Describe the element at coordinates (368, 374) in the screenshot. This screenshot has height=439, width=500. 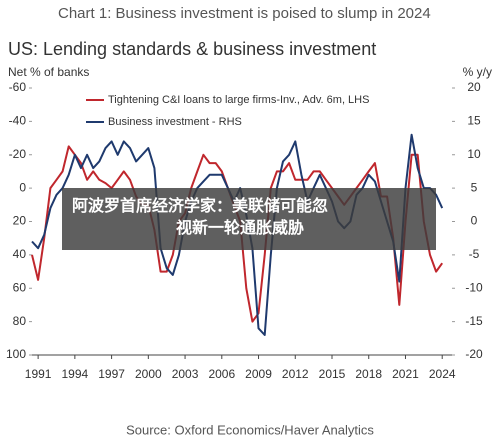
I see `x-tick-label: 2018` at that location.